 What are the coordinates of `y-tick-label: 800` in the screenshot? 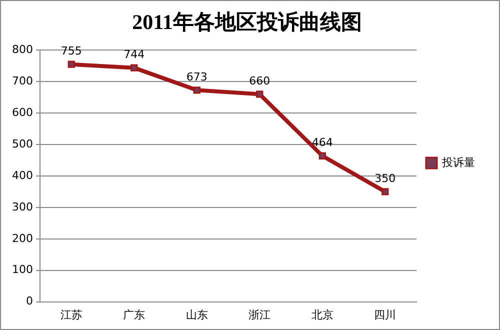 It's located at (22, 49).